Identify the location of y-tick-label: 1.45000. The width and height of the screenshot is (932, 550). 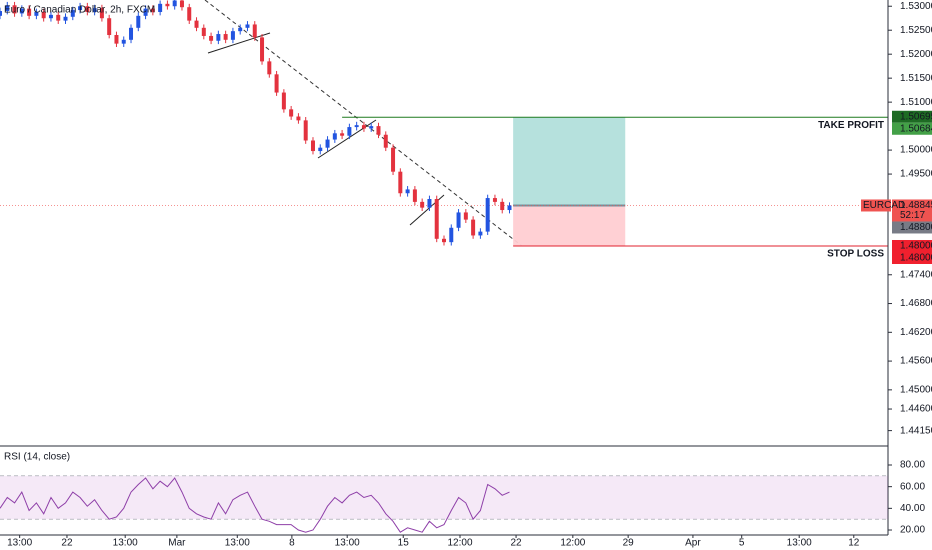
(916, 389).